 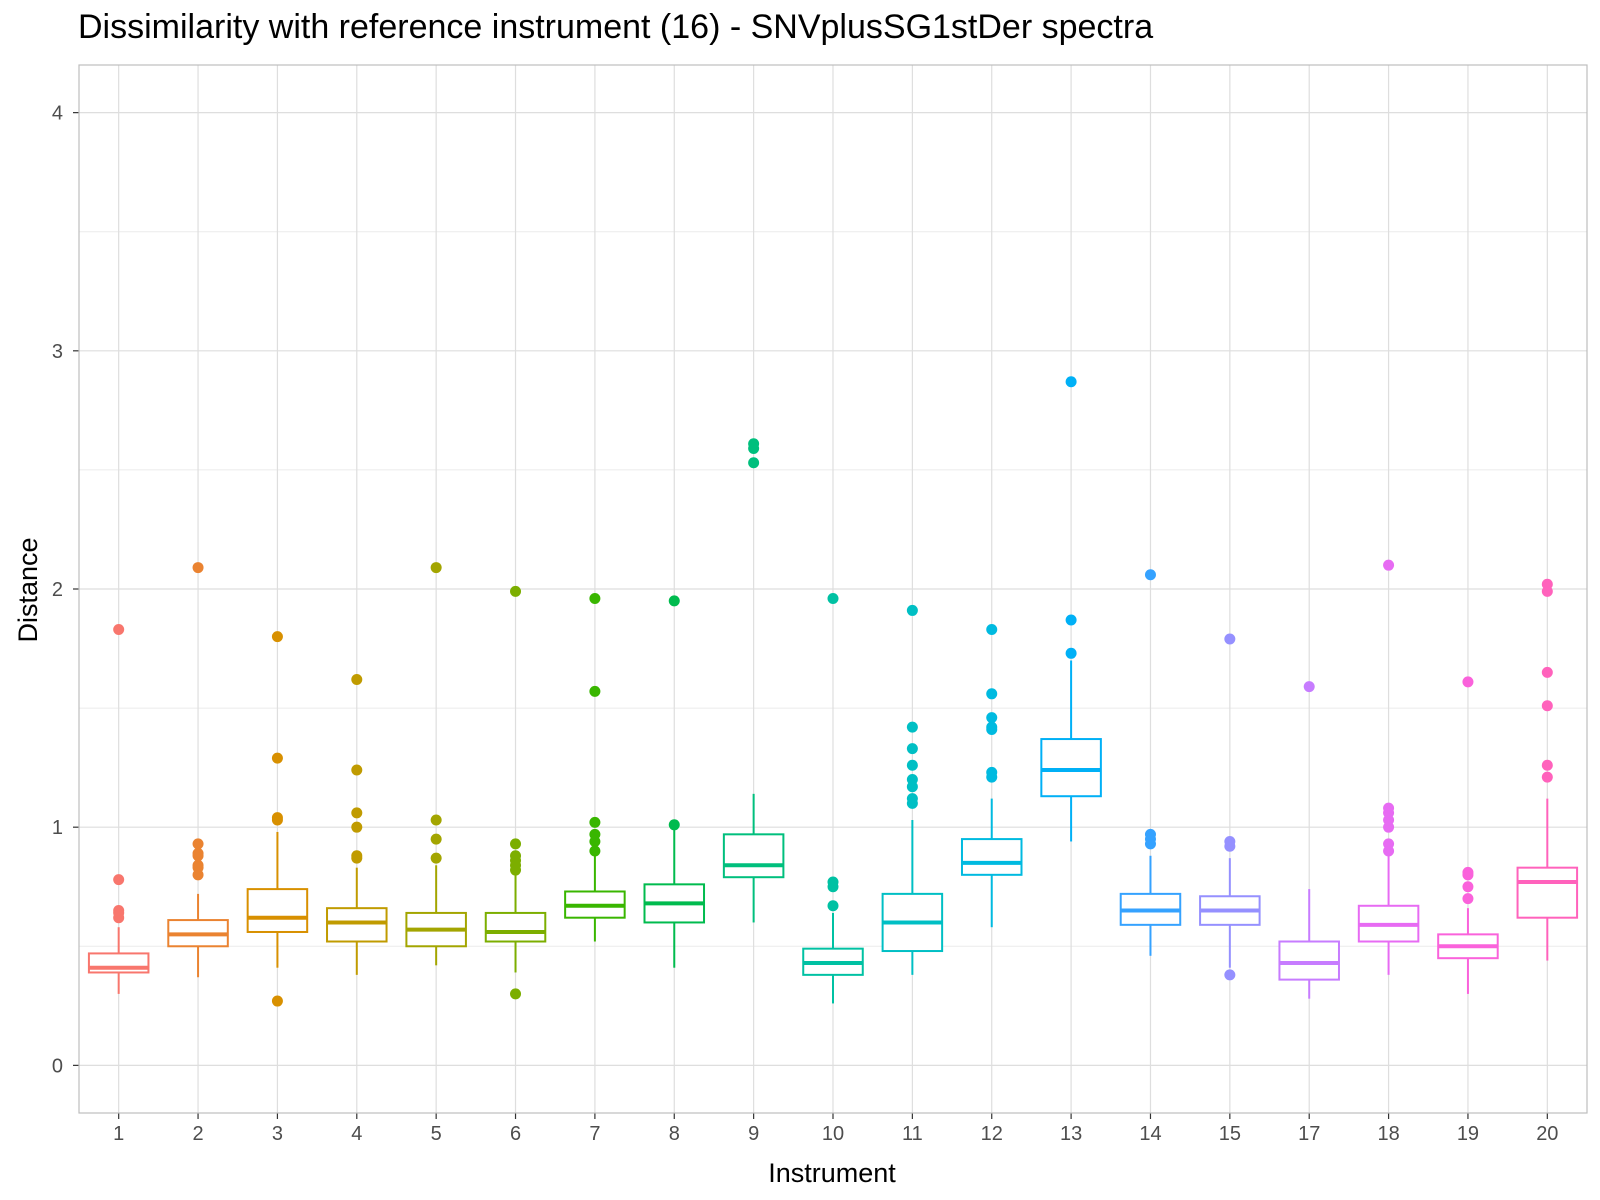 What do you see at coordinates (1230, 1134) in the screenshot?
I see `x-tick-label: 15` at bounding box center [1230, 1134].